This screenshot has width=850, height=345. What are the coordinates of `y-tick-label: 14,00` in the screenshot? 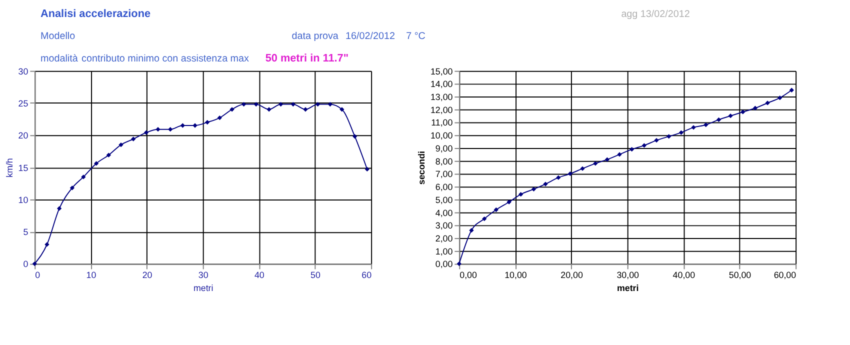 It's located at (441, 84).